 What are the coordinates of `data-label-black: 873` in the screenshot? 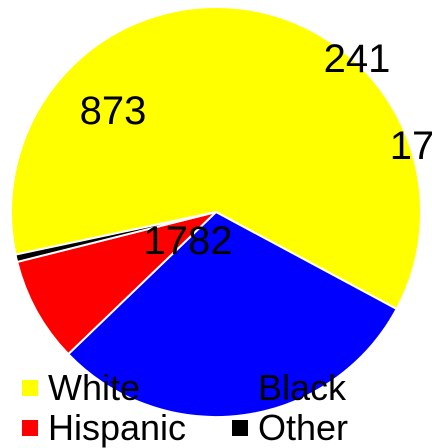 It's located at (113, 111).